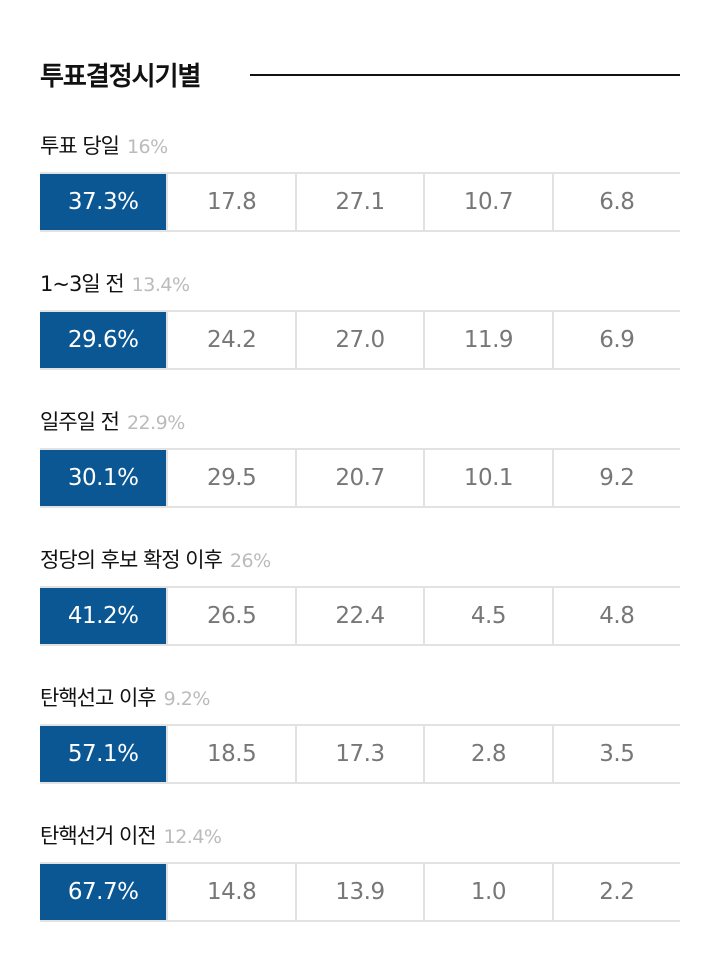 This screenshot has height=978, width=720. What do you see at coordinates (617, 478) in the screenshot?
I see `table-cell: 9.2` at bounding box center [617, 478].